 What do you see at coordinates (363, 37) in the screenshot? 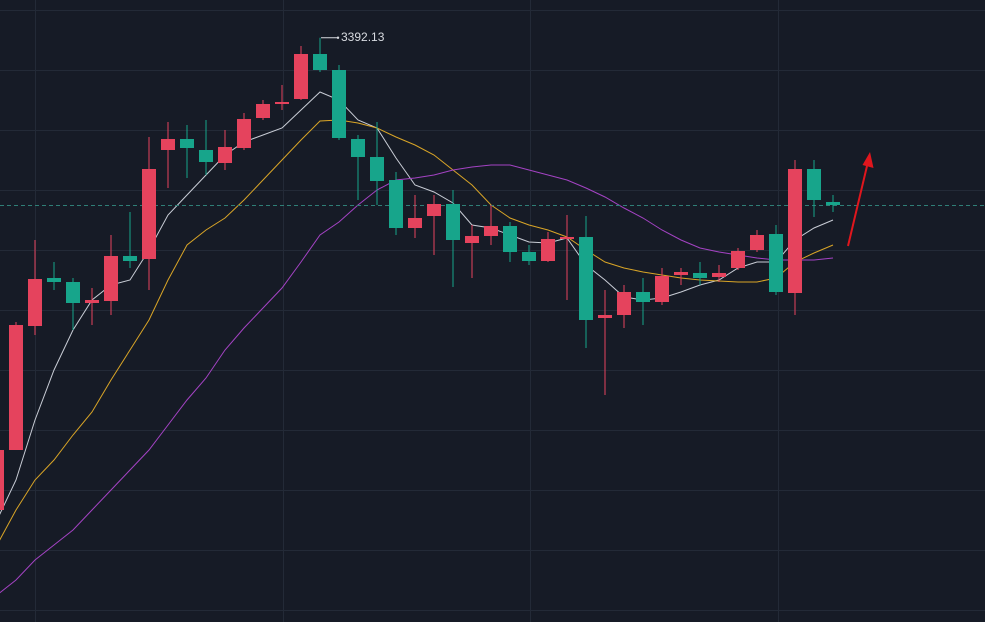
I see `max-label: 3392.13` at bounding box center [363, 37].